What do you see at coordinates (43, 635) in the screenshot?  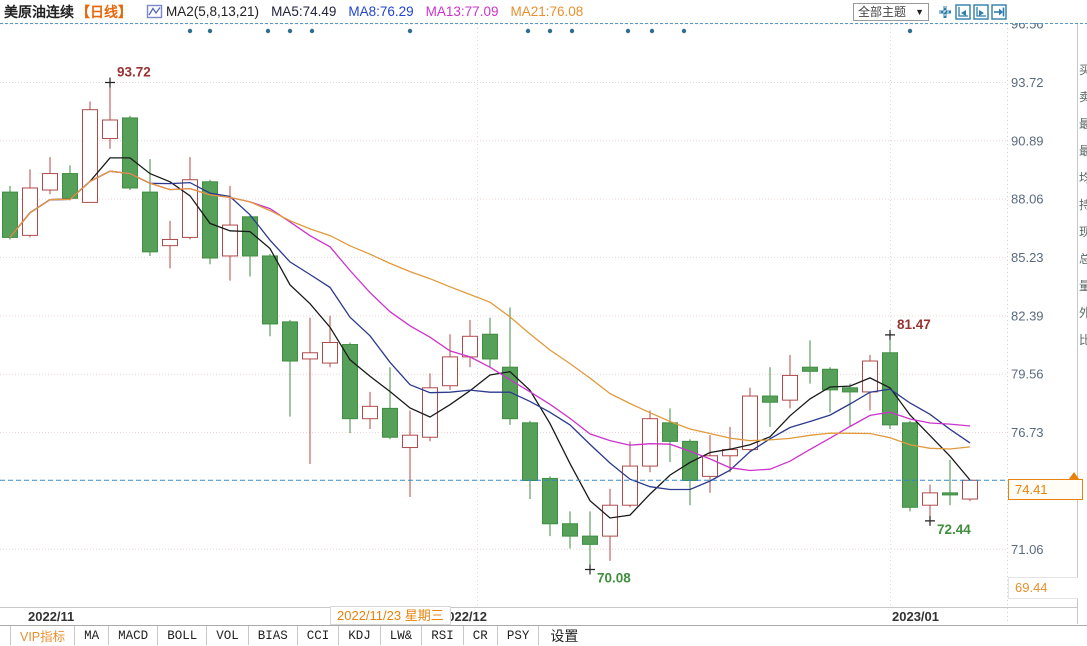 I see `tab-VIP指标: VIP指标` at bounding box center [43, 635].